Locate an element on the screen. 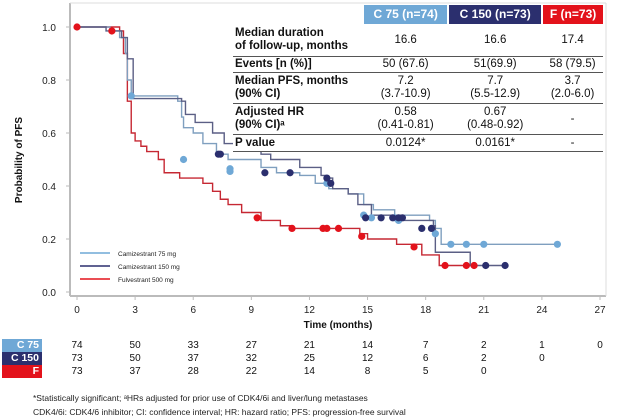  table-cell: 0.67 (0.48-0.92) is located at coordinates (495, 119).